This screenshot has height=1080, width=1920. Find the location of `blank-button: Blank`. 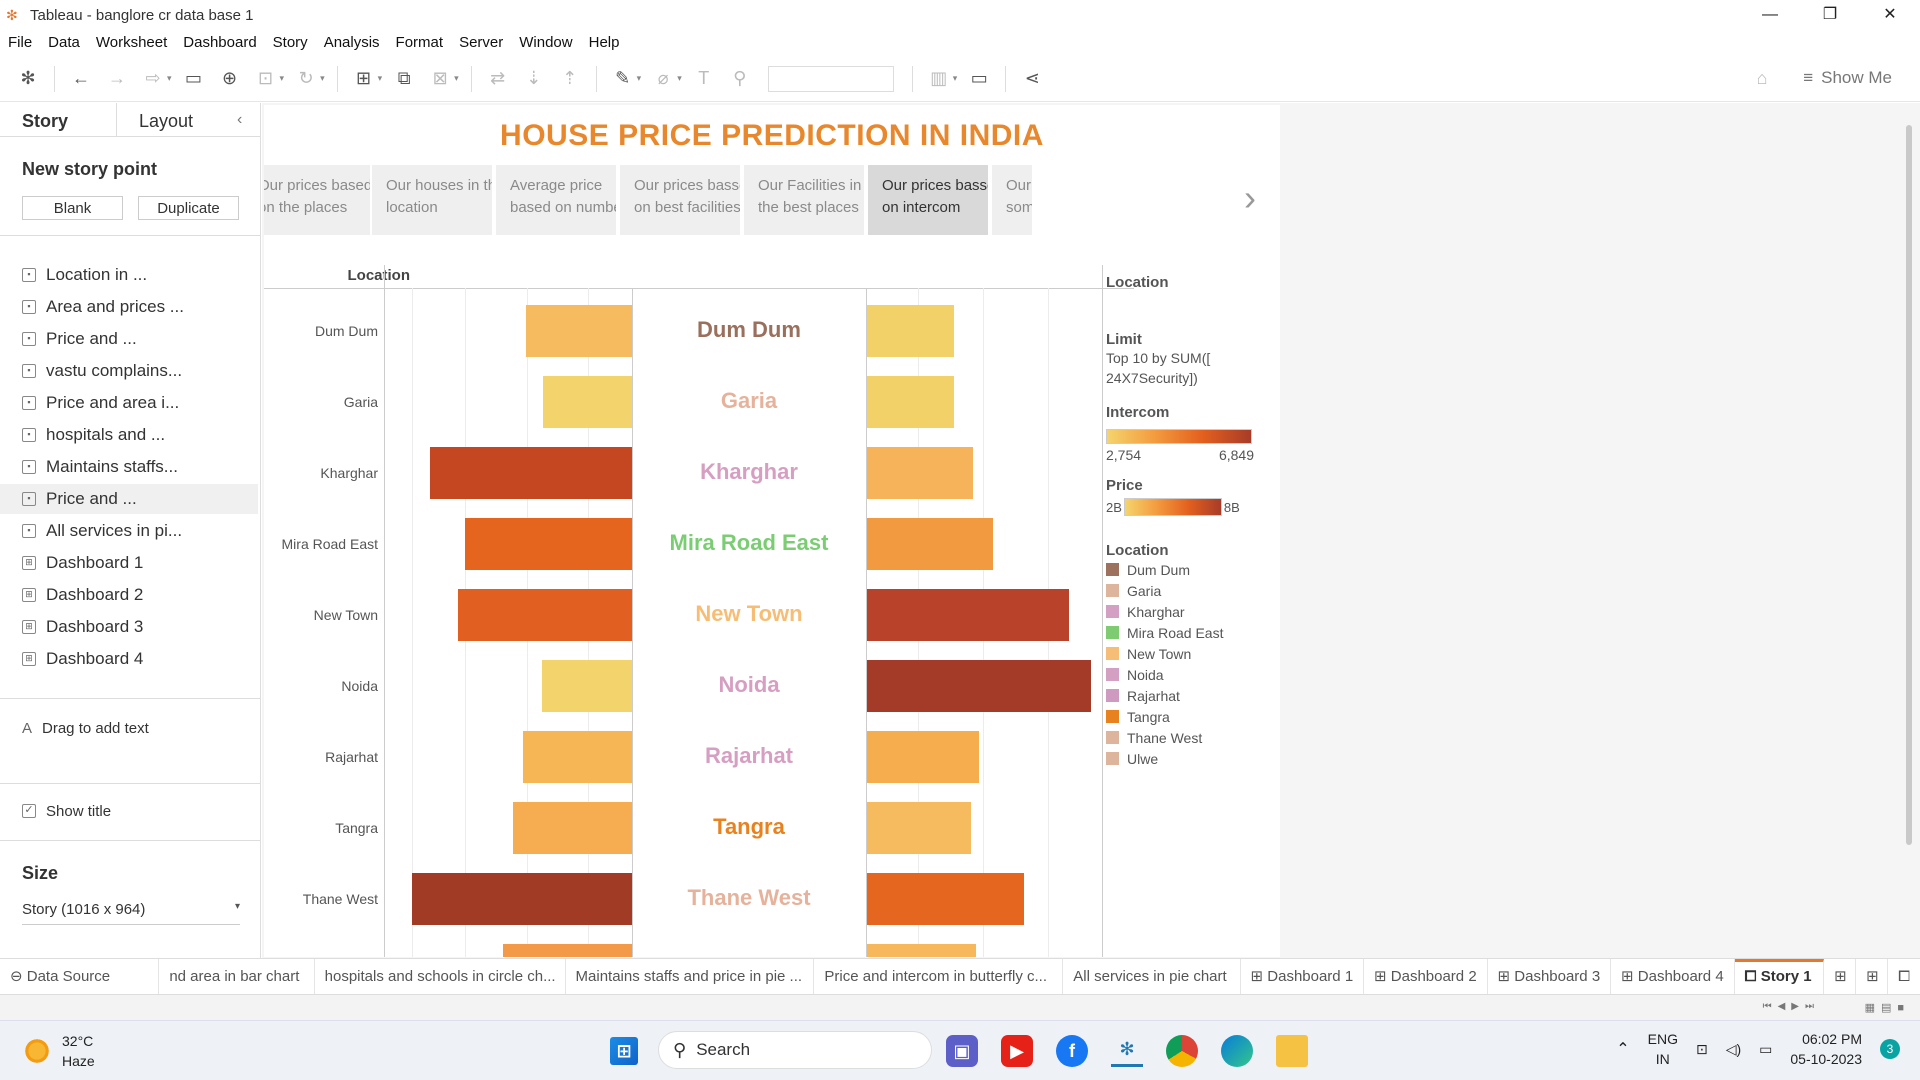

blank-button: Blank is located at coordinates (72, 208).